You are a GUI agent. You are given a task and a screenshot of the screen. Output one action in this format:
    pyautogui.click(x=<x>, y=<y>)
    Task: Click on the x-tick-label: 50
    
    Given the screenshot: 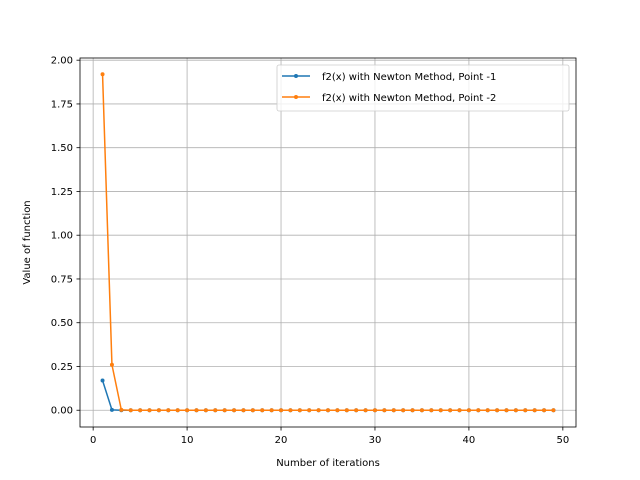 What is the action you would take?
    pyautogui.click(x=562, y=440)
    